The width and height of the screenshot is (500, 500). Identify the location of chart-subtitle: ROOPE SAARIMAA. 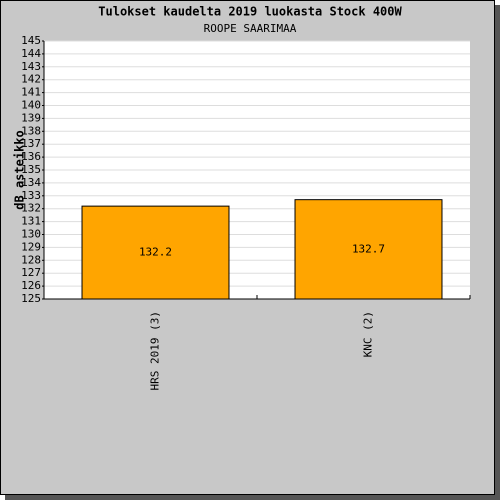
(250, 28).